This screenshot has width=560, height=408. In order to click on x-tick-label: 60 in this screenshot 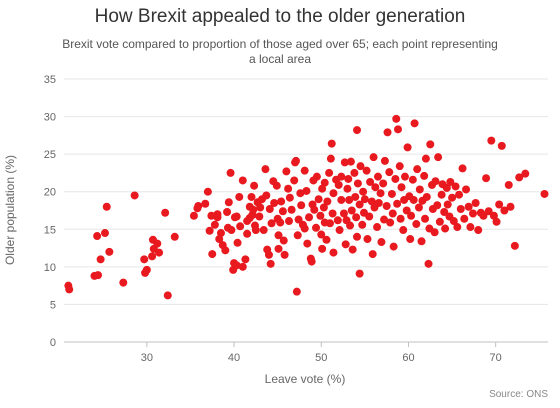, I will do `click(408, 358)`.